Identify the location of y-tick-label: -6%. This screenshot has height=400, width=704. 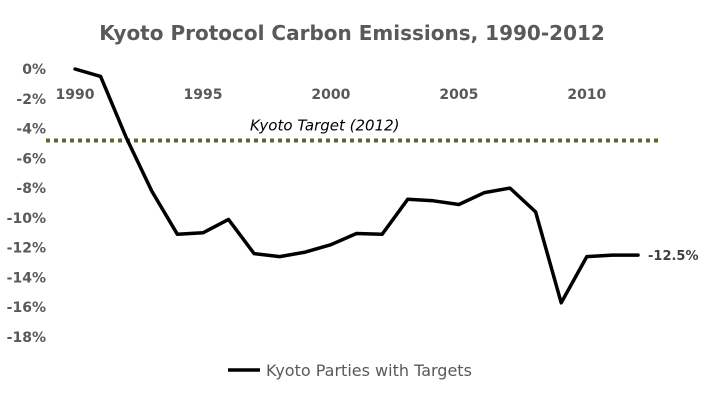
(31, 159).